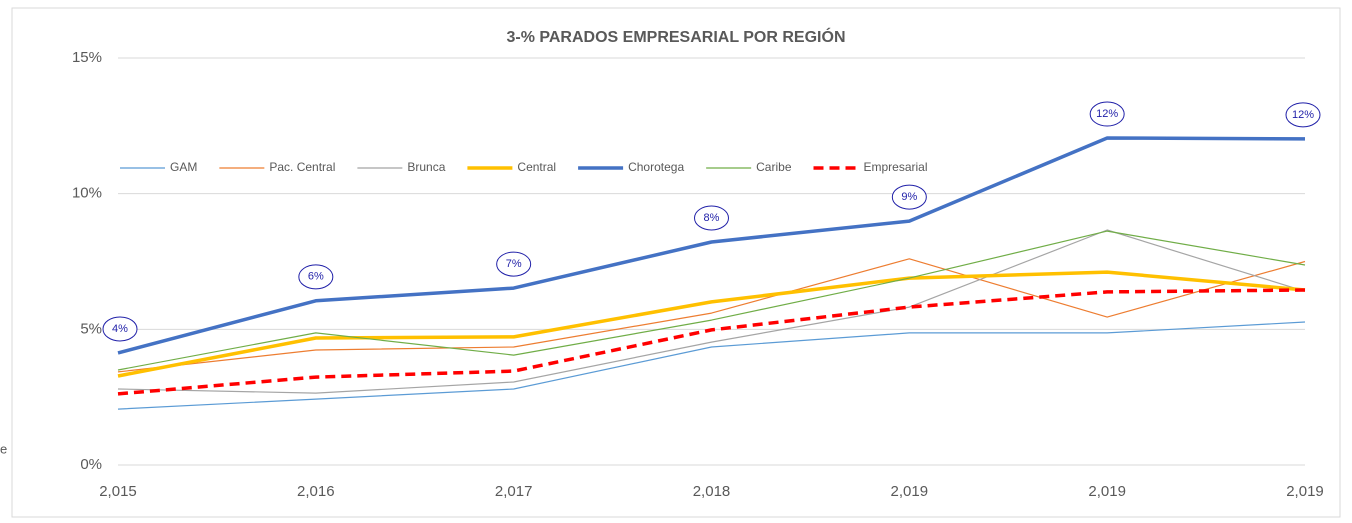 This screenshot has width=1352, height=523. Describe the element at coordinates (712, 491) in the screenshot. I see `x-tick-label: 2,018` at that location.